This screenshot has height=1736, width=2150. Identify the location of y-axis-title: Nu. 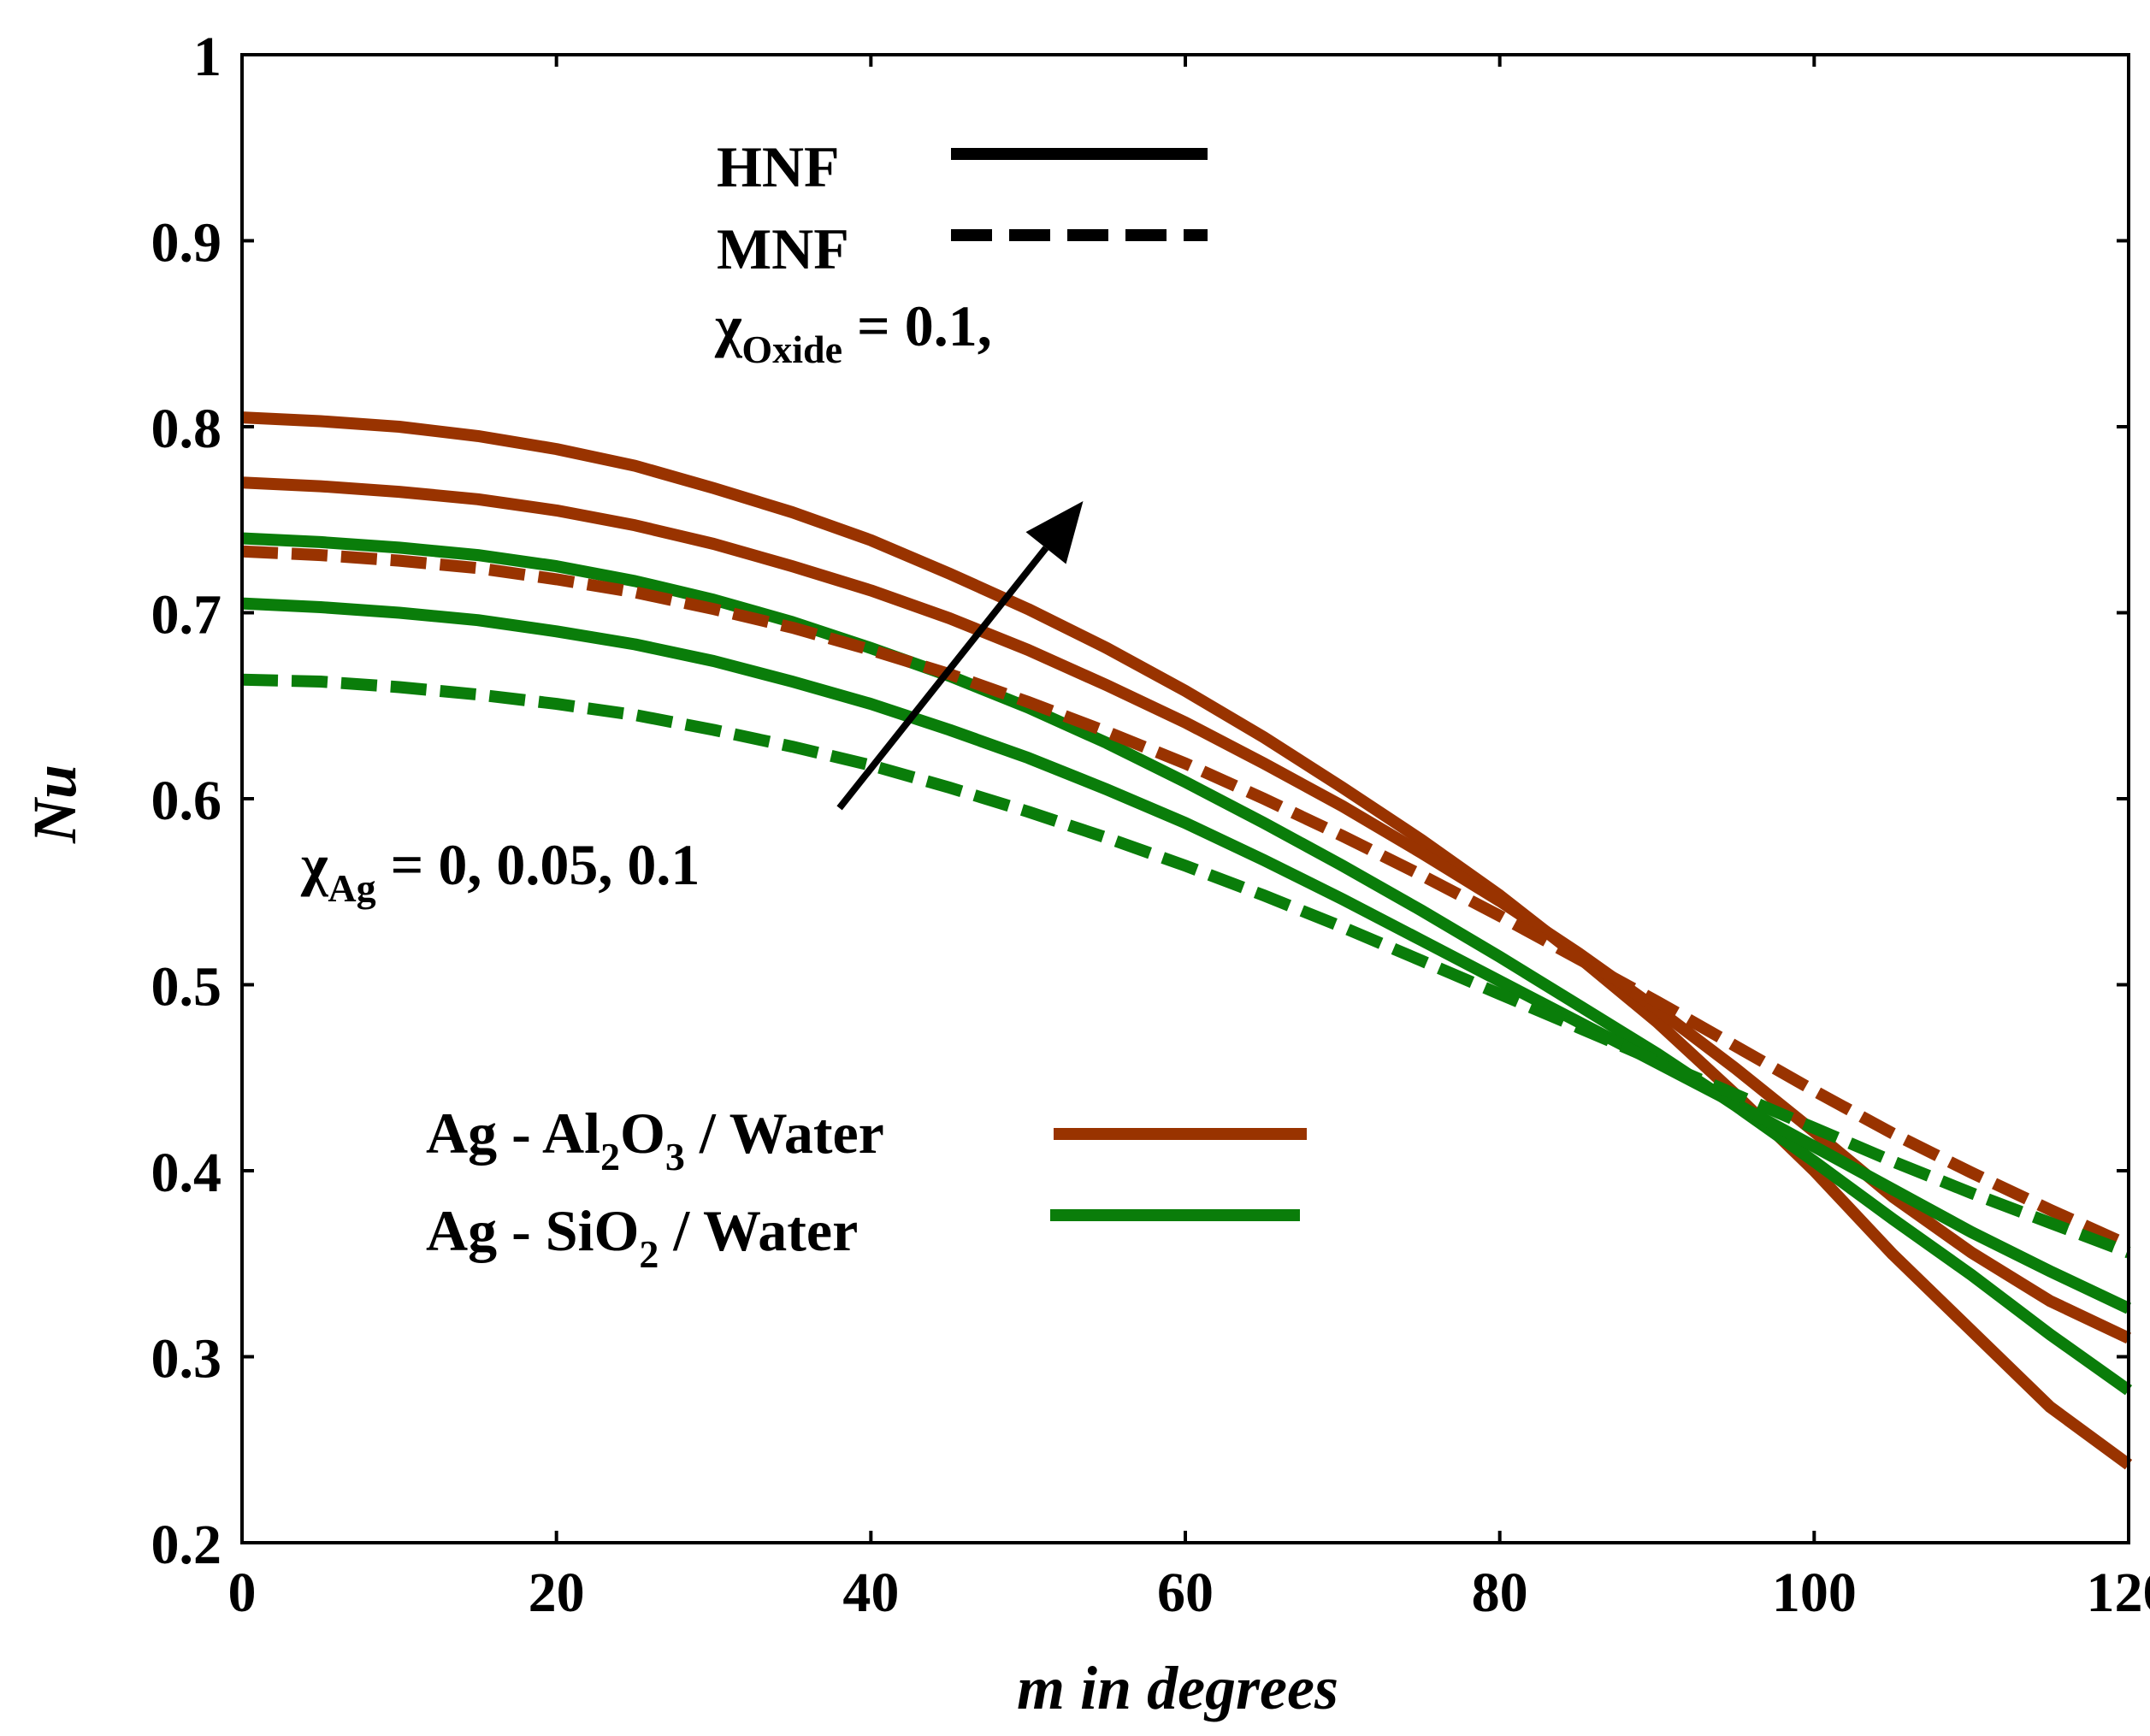
(55, 804).